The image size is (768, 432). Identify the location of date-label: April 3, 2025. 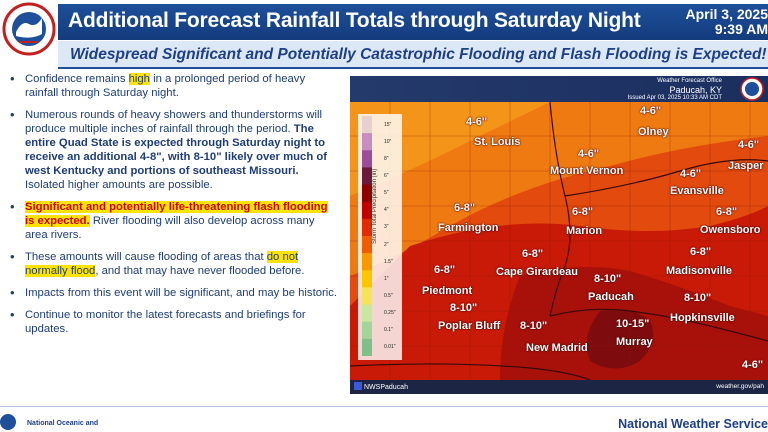
(726, 14).